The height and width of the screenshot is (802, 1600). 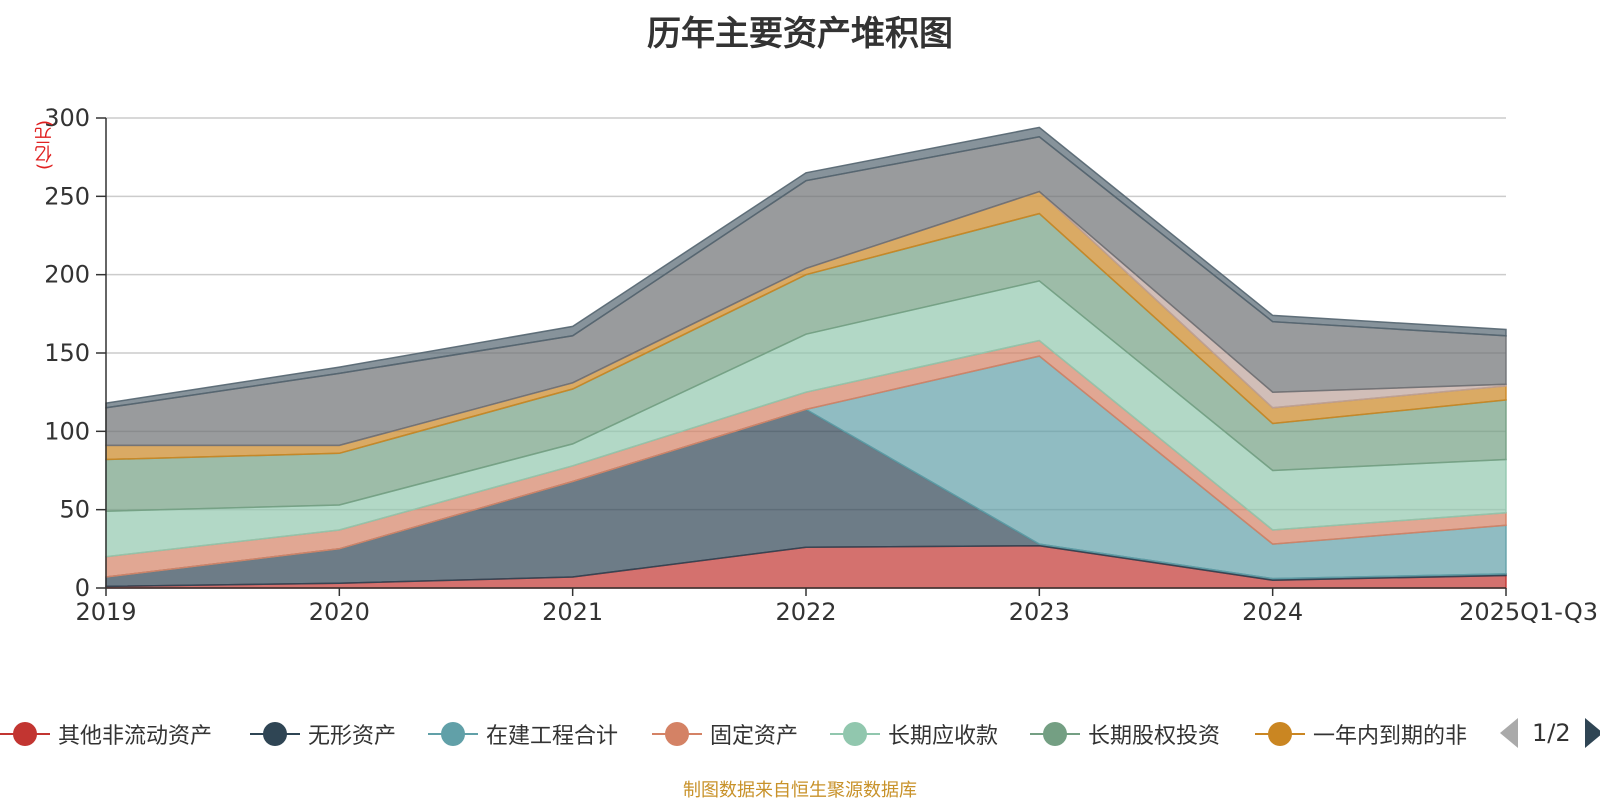 What do you see at coordinates (943, 736) in the screenshot?
I see `legend-label: 长期应收款` at bounding box center [943, 736].